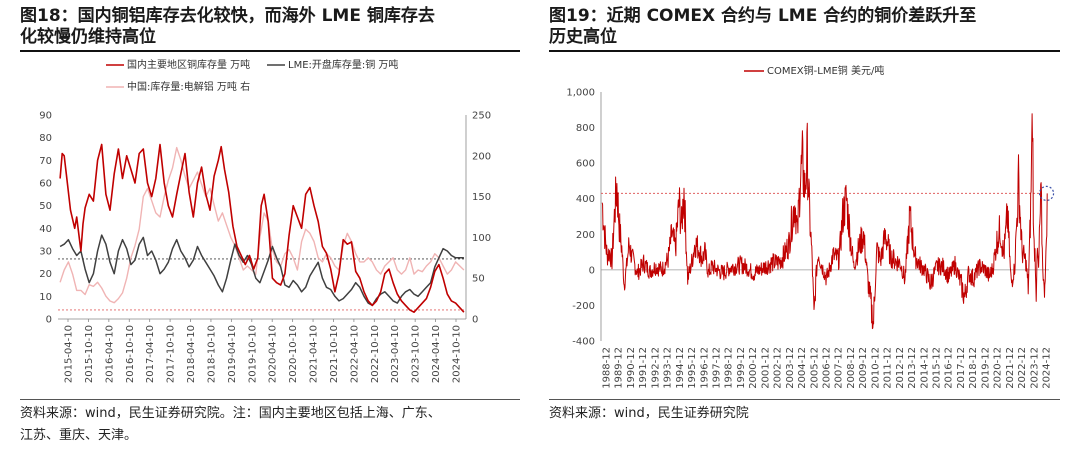  I want to click on x-tick-label: 1988-12, so click(607, 368).